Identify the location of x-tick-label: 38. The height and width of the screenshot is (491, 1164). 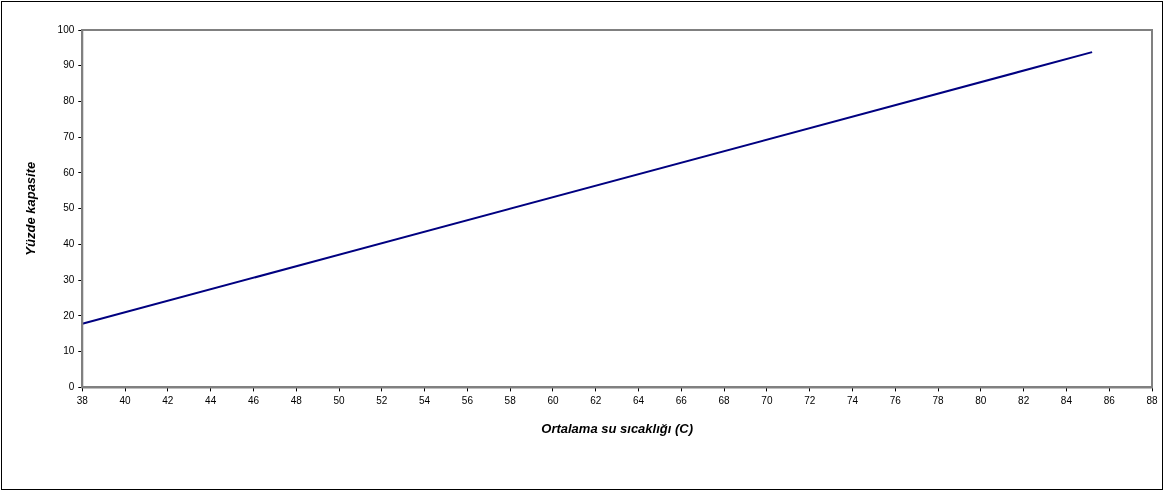
(82, 401).